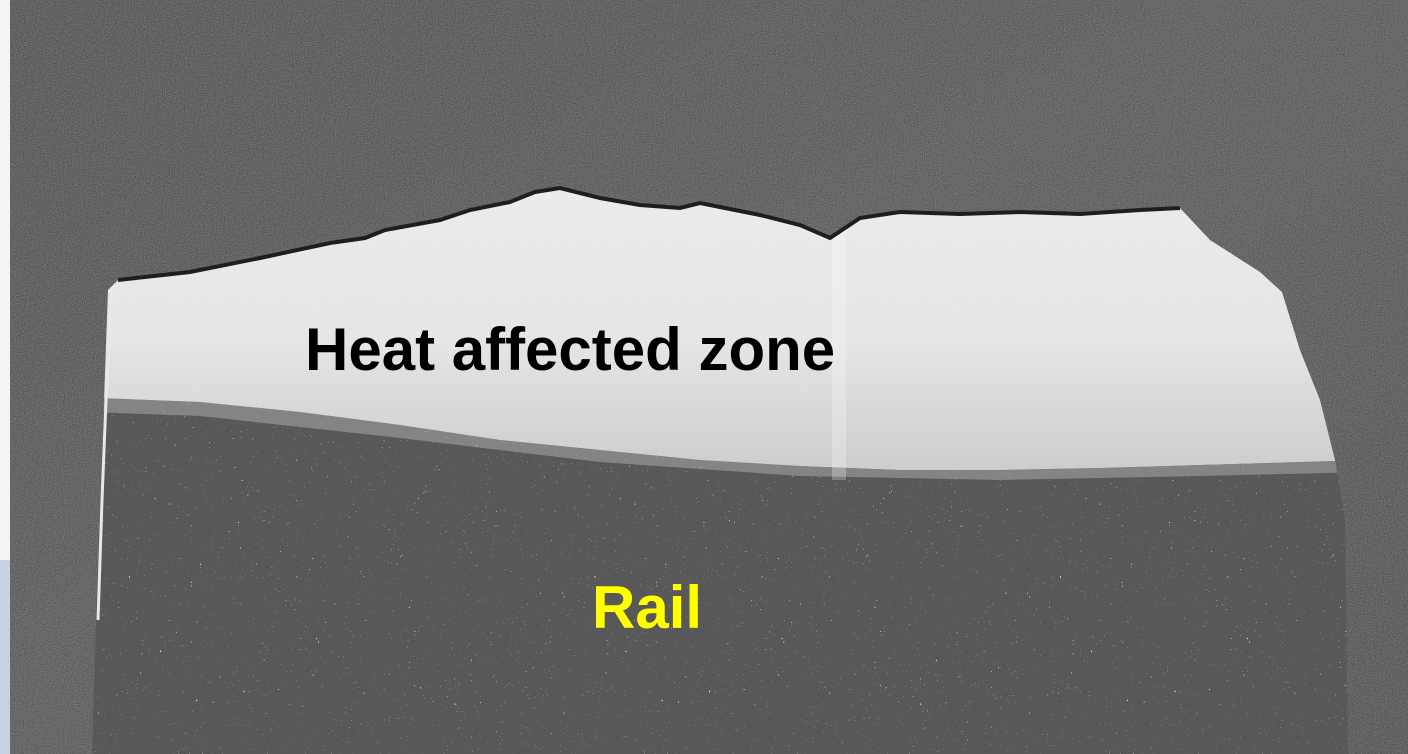  Describe the element at coordinates (647, 607) in the screenshot. I see `rail-label: Rail` at that location.